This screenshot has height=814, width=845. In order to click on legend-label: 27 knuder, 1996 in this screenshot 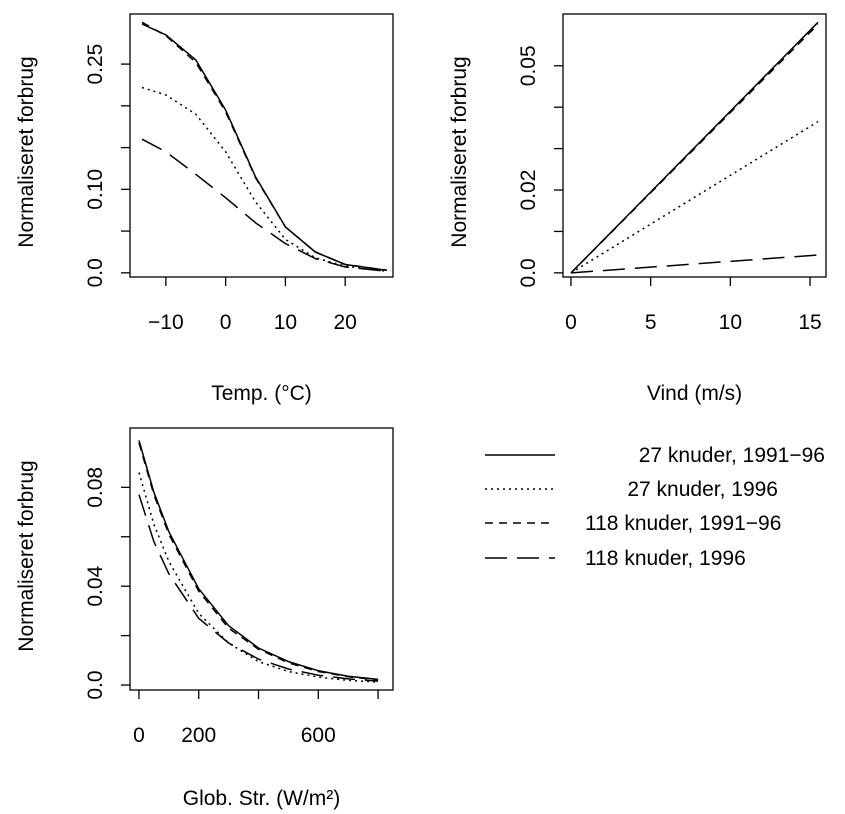, I will do `click(702, 489)`.